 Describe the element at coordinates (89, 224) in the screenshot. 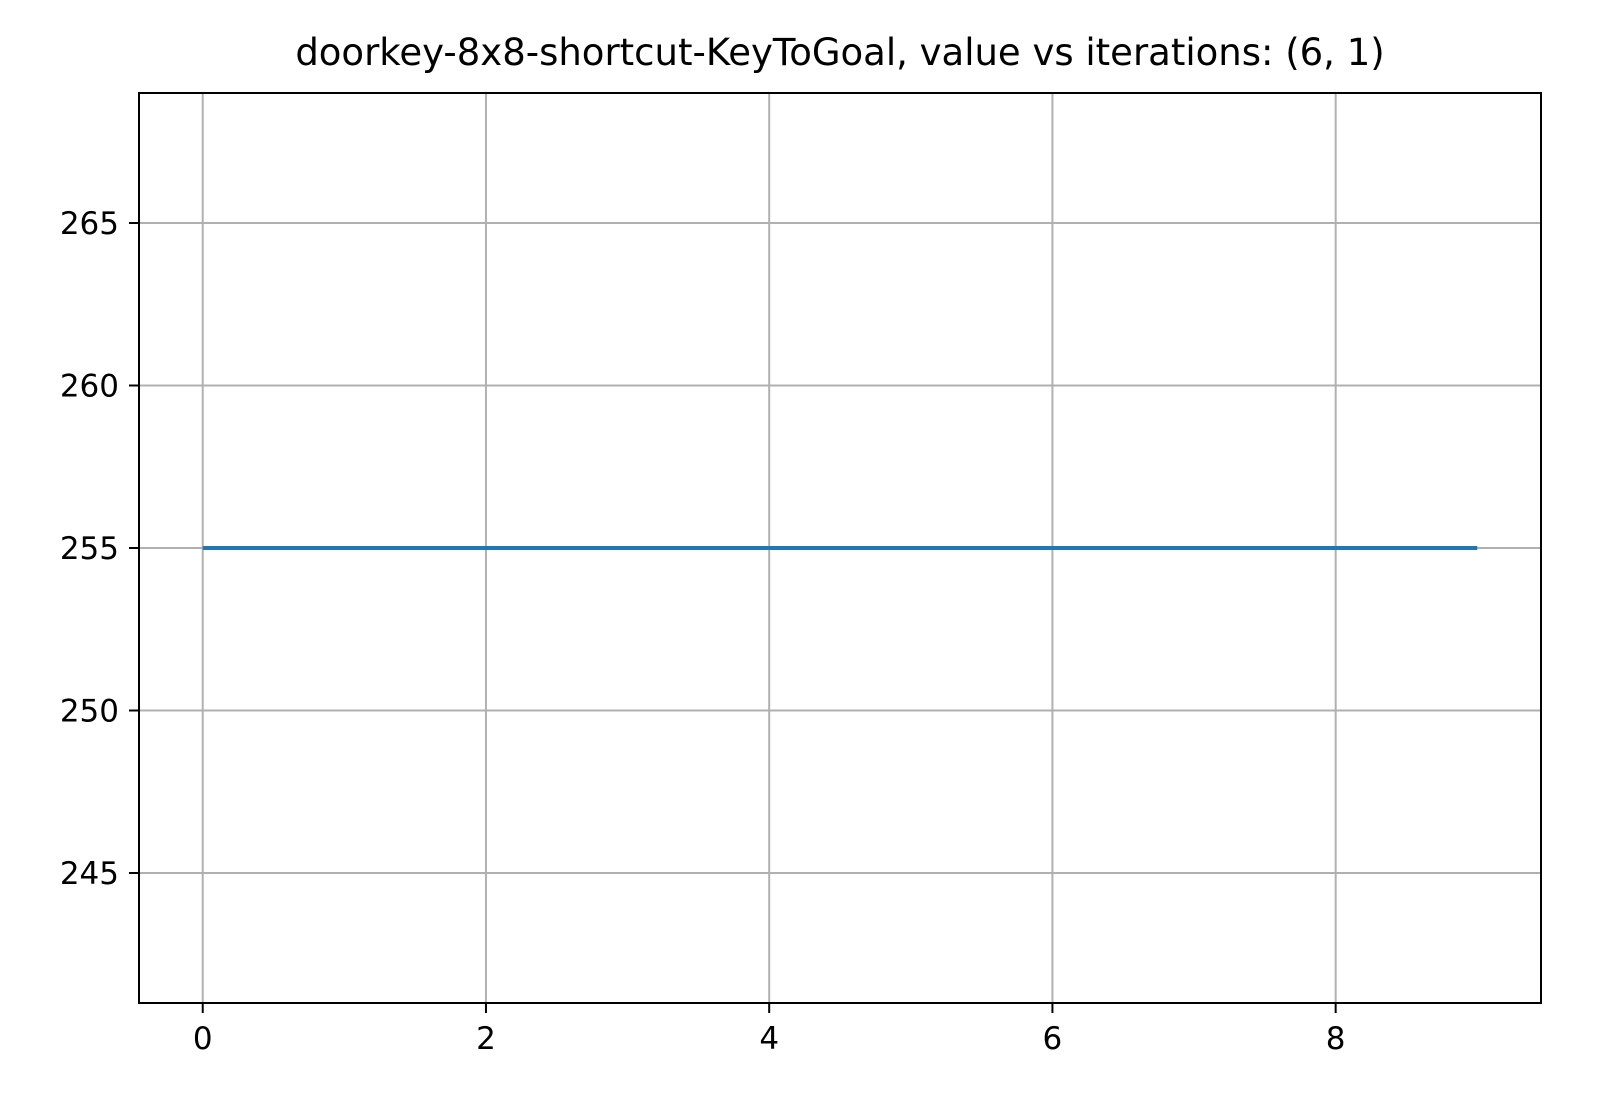

I see `y-tick-label: 265` at that location.